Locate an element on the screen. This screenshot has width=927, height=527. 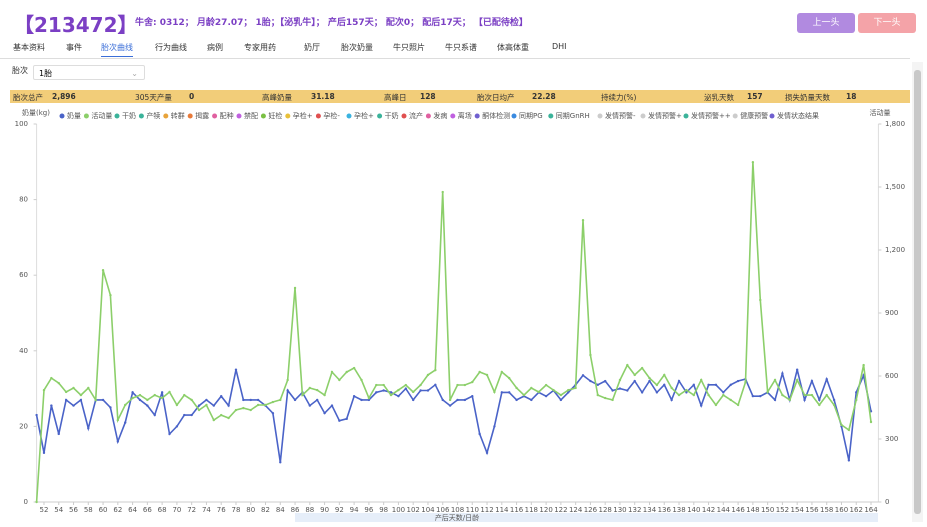
parity-select: 1胎 ⌄ is located at coordinates (89, 72).